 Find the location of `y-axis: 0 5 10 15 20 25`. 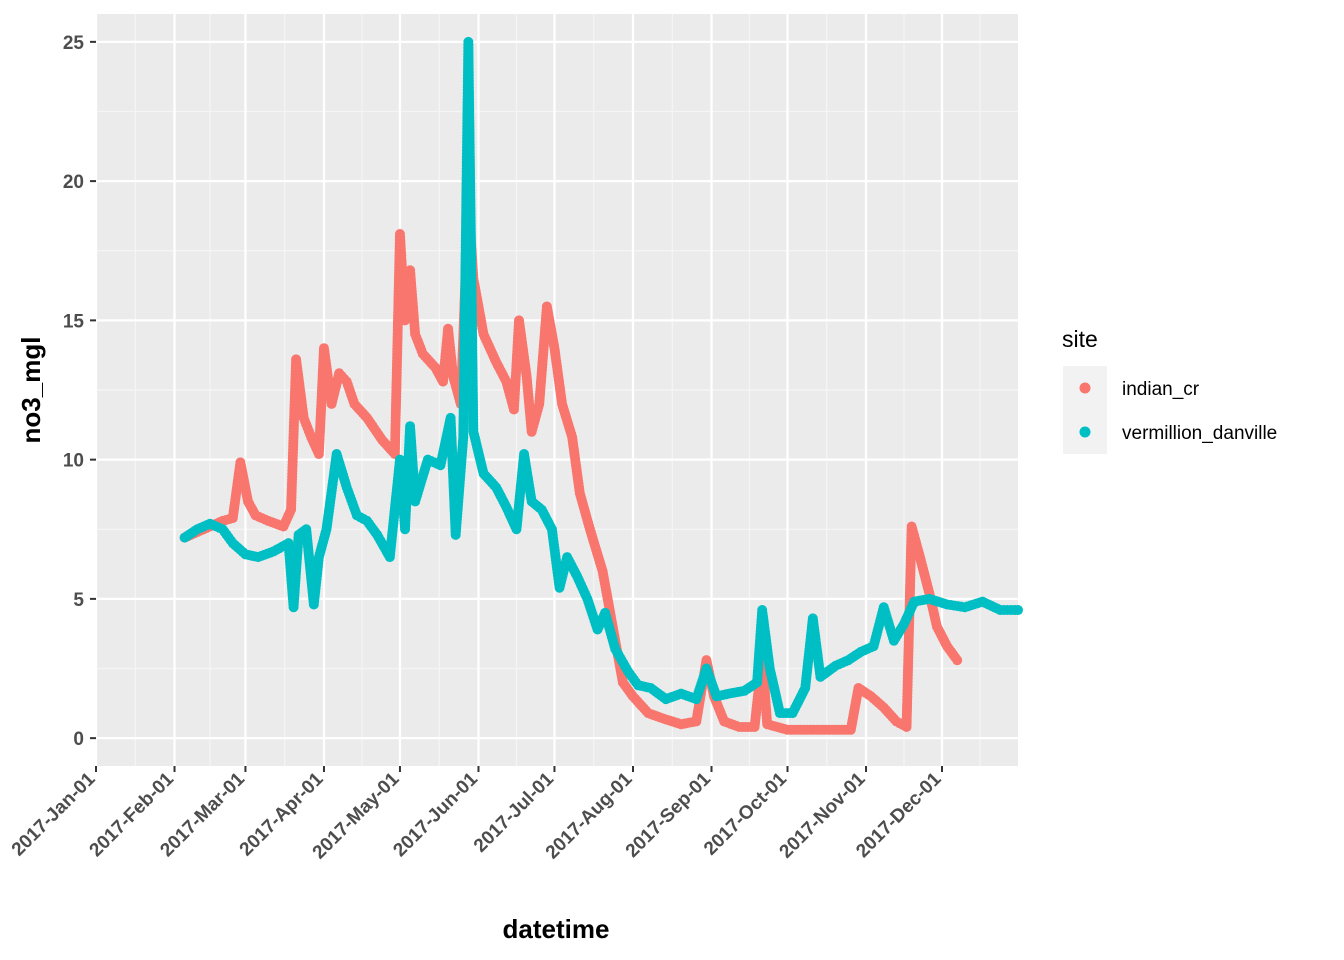

y-axis: 0 5 10 15 20 25 is located at coordinates (79, 391).